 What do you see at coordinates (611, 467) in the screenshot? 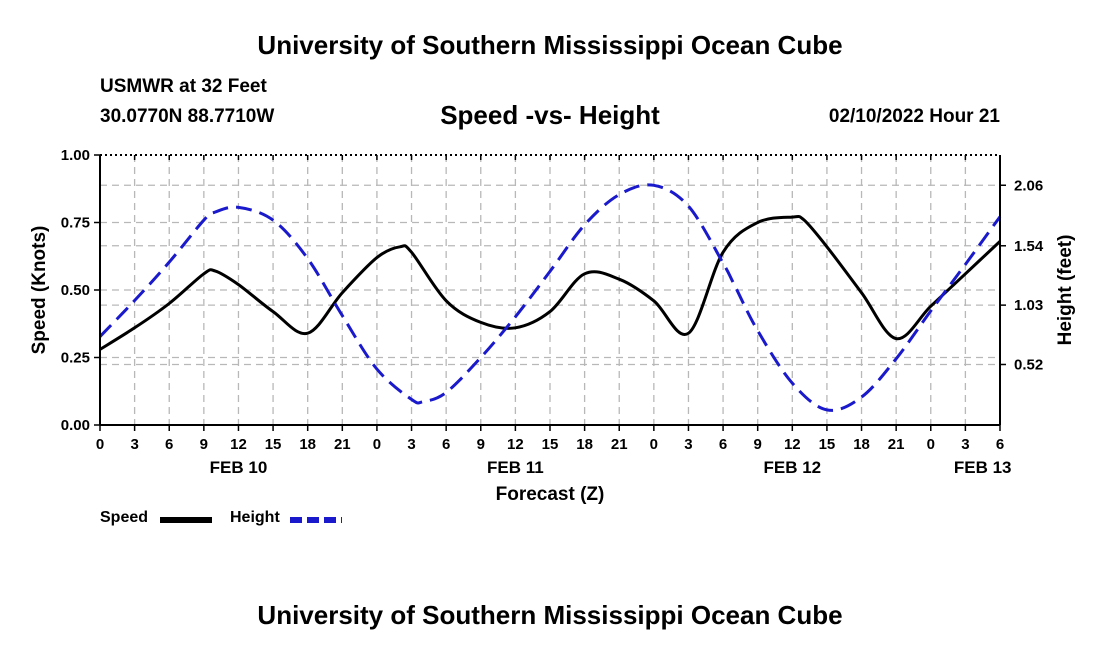
I see `date-labels: FEB 10 FEB 11 FEB 12 FEB 13` at bounding box center [611, 467].